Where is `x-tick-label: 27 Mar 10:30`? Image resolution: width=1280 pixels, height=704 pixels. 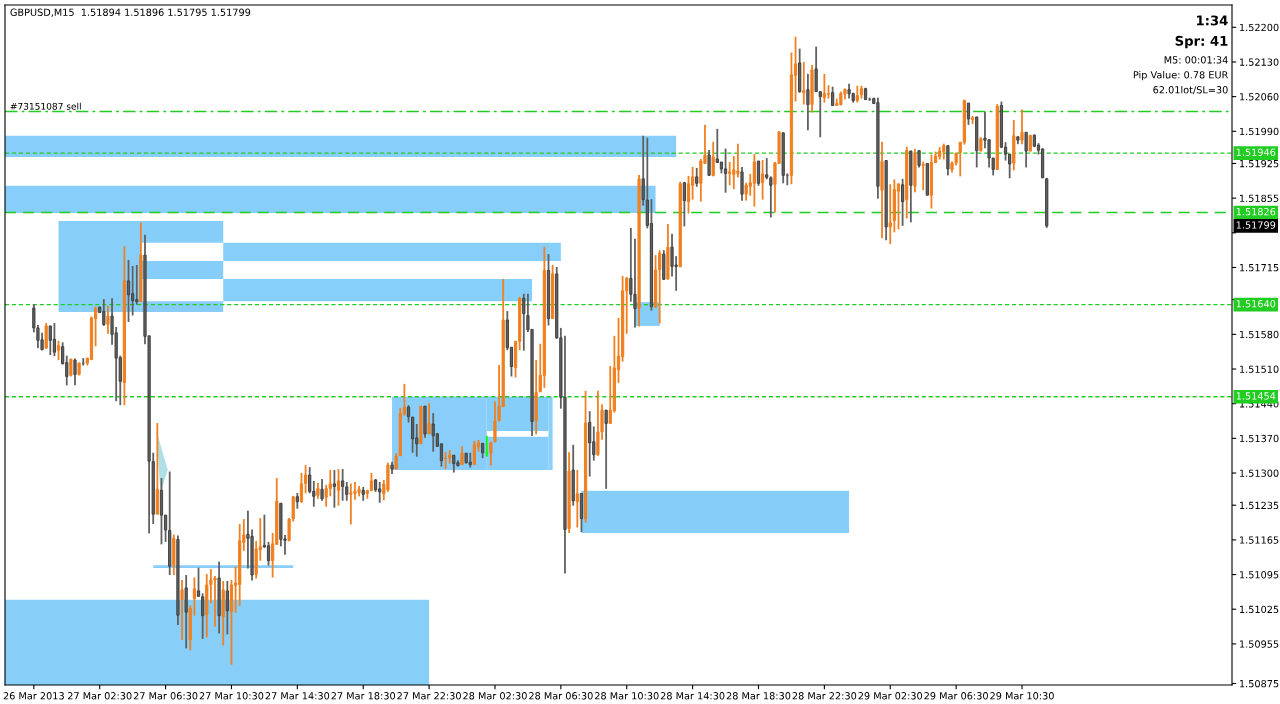
x-tick-label: 27 Mar 10:30 is located at coordinates (231, 696).